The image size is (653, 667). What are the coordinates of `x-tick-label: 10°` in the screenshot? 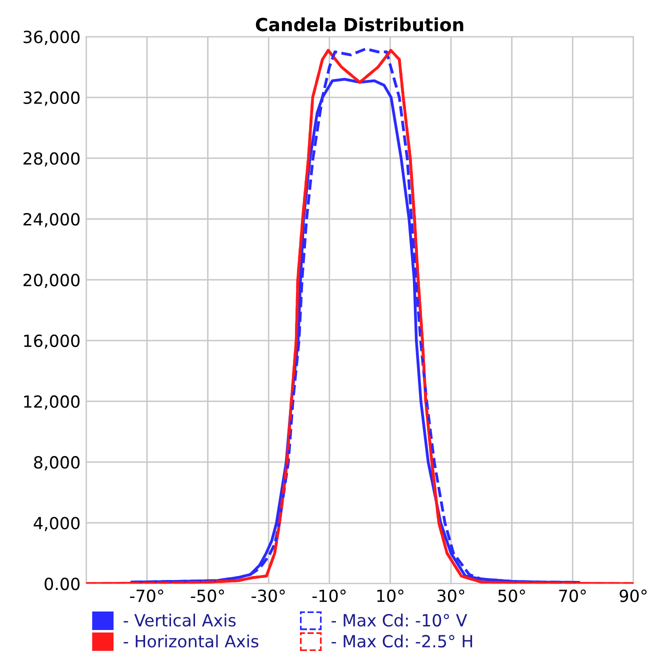 It's located at (390, 595).